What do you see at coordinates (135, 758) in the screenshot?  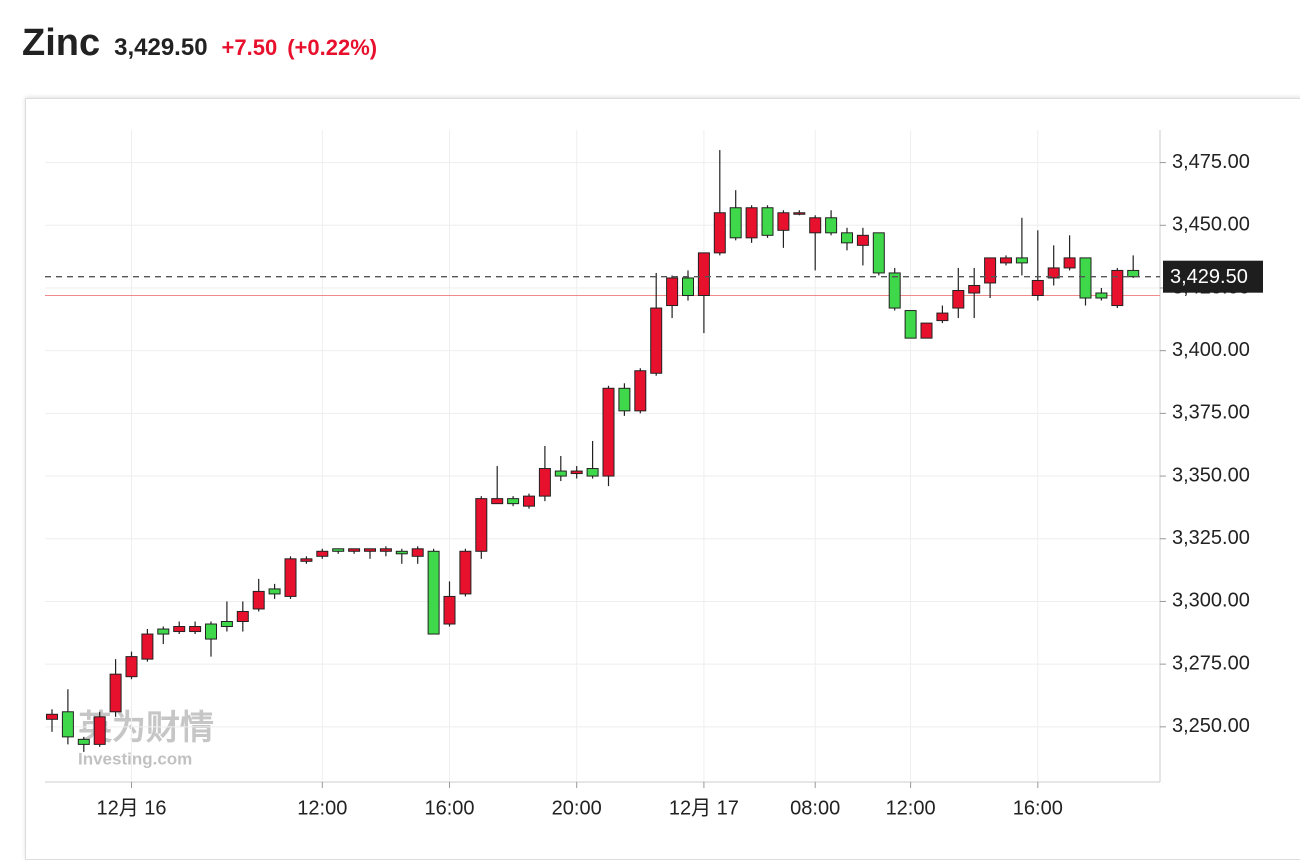 I see `watermark-site: Investing.com` at bounding box center [135, 758].